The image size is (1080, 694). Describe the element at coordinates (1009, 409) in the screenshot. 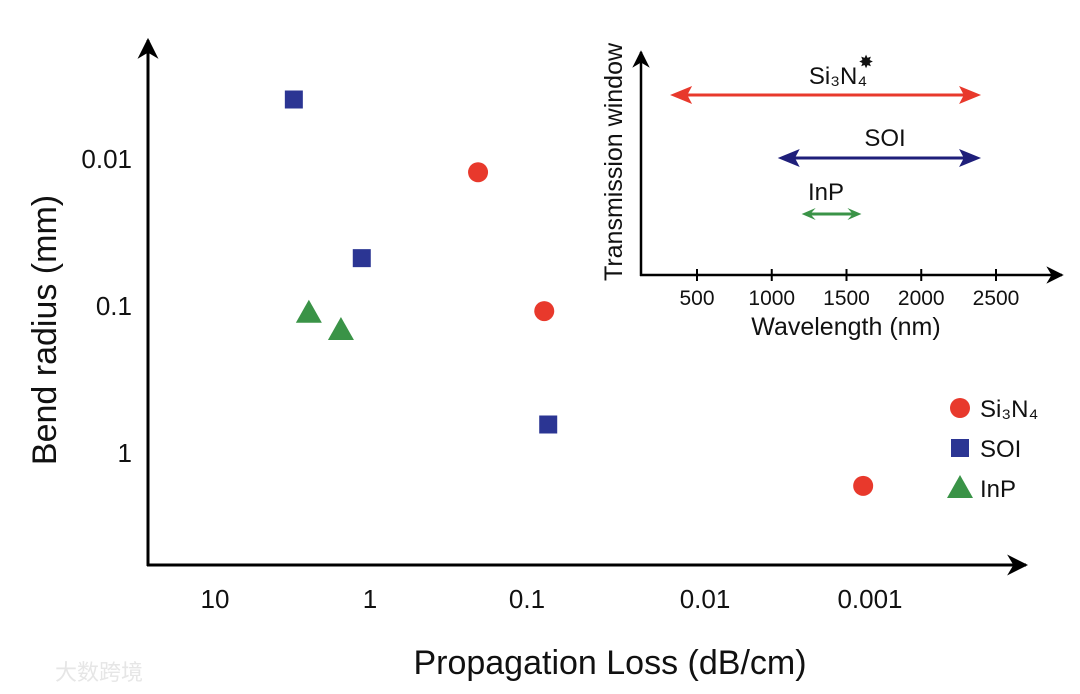

I see `legend-label: Si₃N₄` at that location.